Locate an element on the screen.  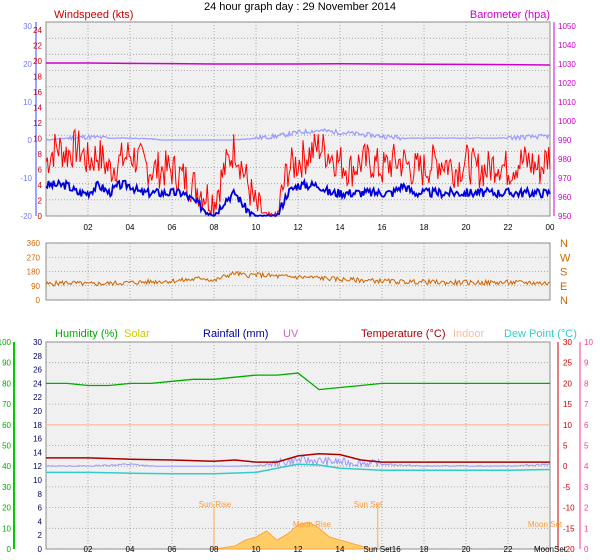
x-tick-label-p3: 08 is located at coordinates (214, 549).